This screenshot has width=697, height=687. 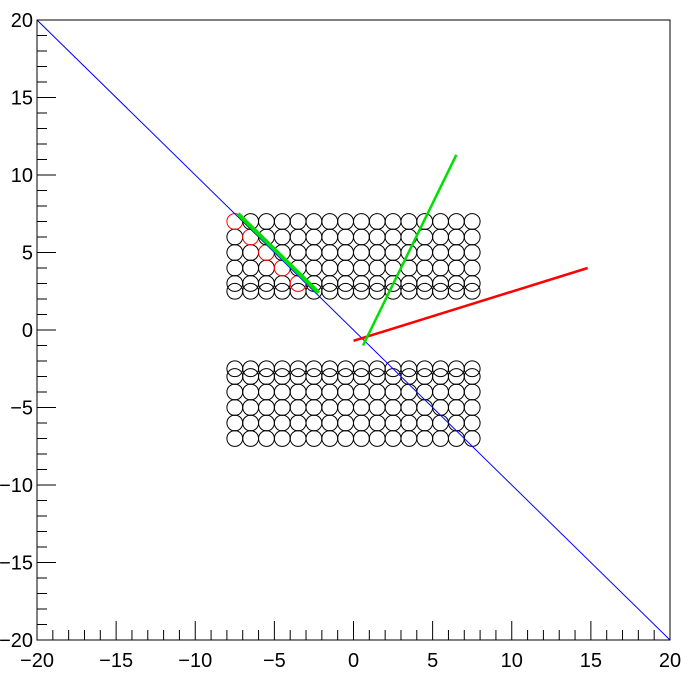 What do you see at coordinates (22, 176) in the screenshot?
I see `y-tick-label: 10` at bounding box center [22, 176].